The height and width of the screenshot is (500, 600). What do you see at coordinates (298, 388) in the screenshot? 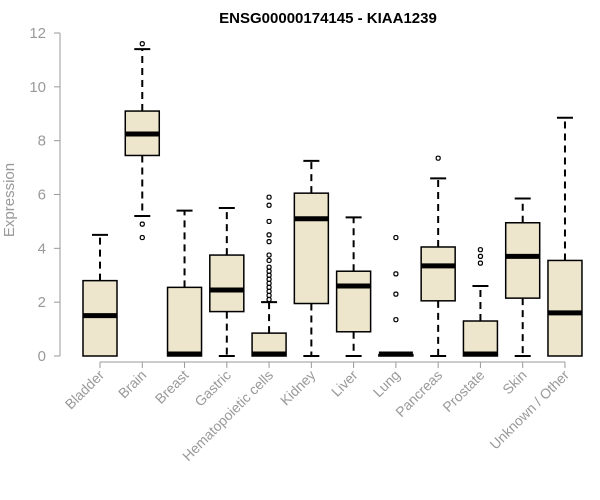
I see `x-tick-label: Kidney` at bounding box center [298, 388].